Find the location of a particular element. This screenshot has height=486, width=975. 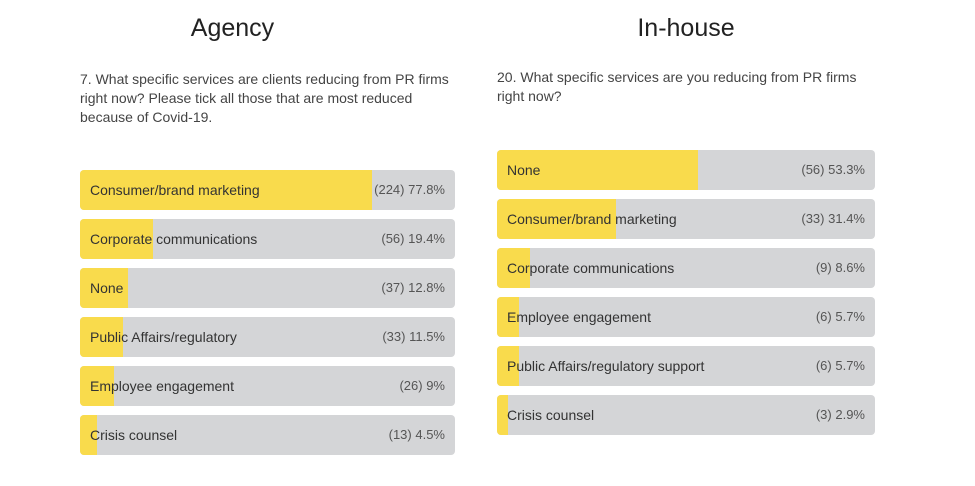

bar-value-label: (37) 12.8% is located at coordinates (413, 288).